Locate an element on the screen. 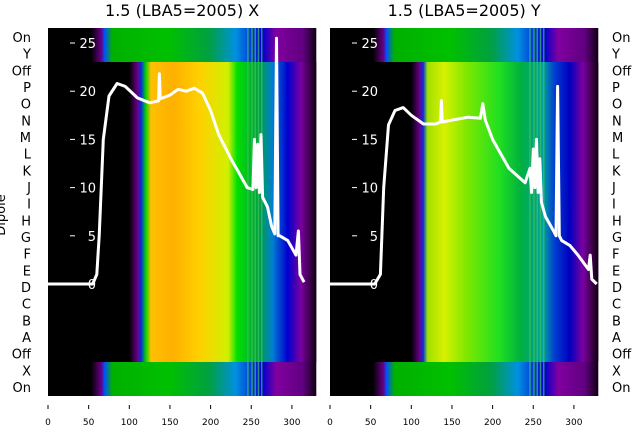 Image resolution: width=640 pixels, height=440 pixels. chart-title: 1.5 (LBA5=2005) X is located at coordinates (182, 10).